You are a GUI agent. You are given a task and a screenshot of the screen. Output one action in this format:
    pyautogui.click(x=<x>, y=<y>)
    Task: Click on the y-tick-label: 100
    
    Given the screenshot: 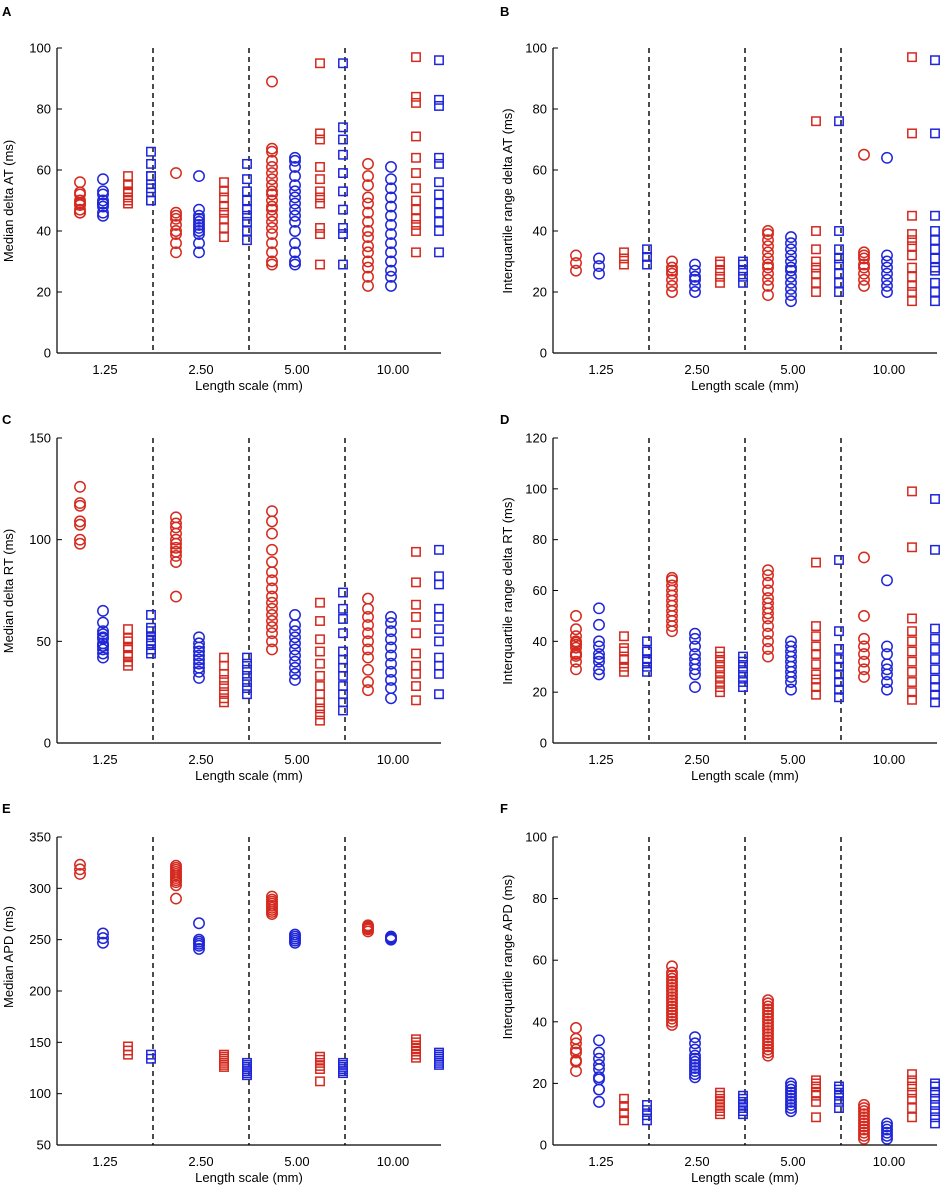 What is the action you would take?
    pyautogui.click(x=40, y=1093)
    